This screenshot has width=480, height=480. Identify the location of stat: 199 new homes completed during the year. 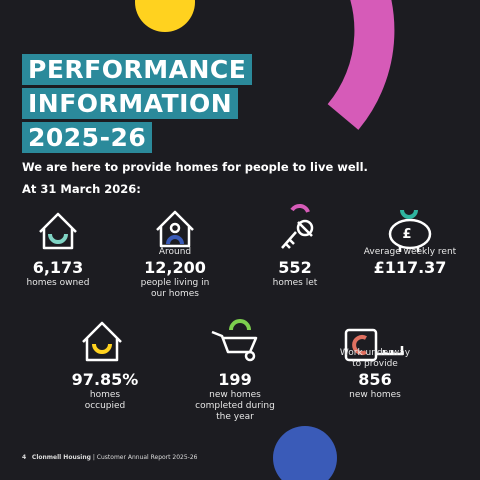
(235, 396).